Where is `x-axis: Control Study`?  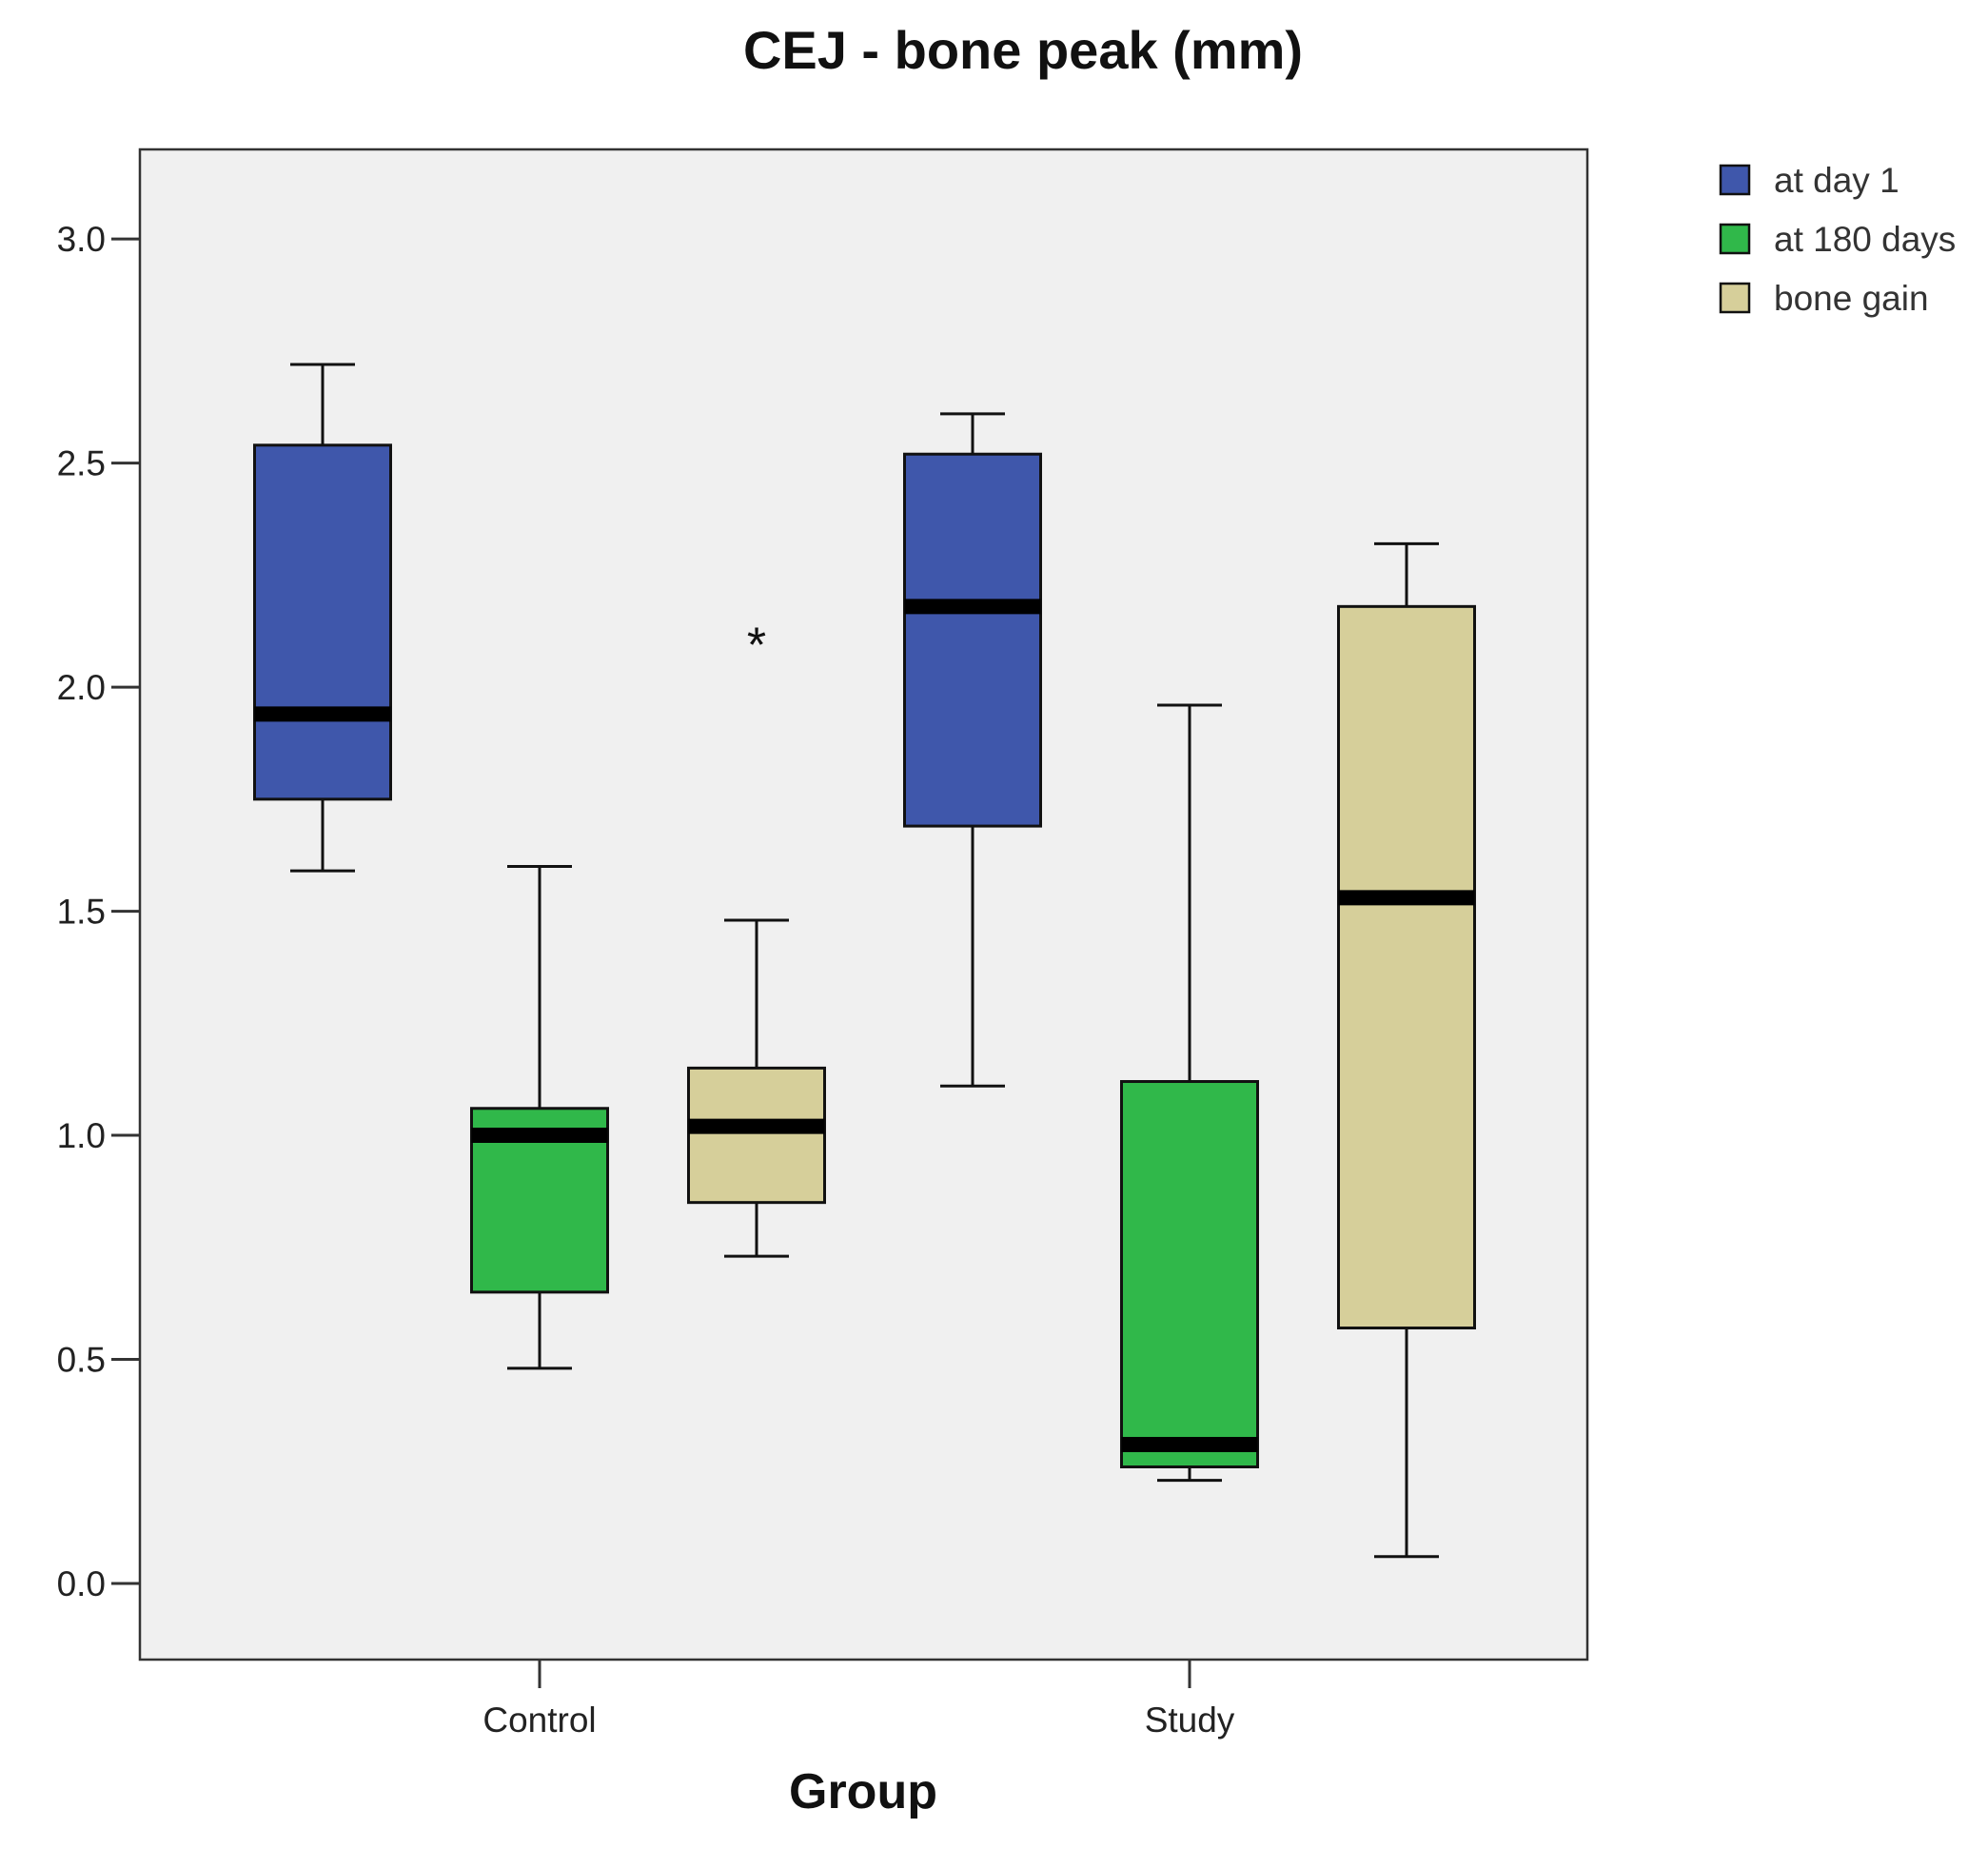
x-axis: Control Study is located at coordinates (858, 1700).